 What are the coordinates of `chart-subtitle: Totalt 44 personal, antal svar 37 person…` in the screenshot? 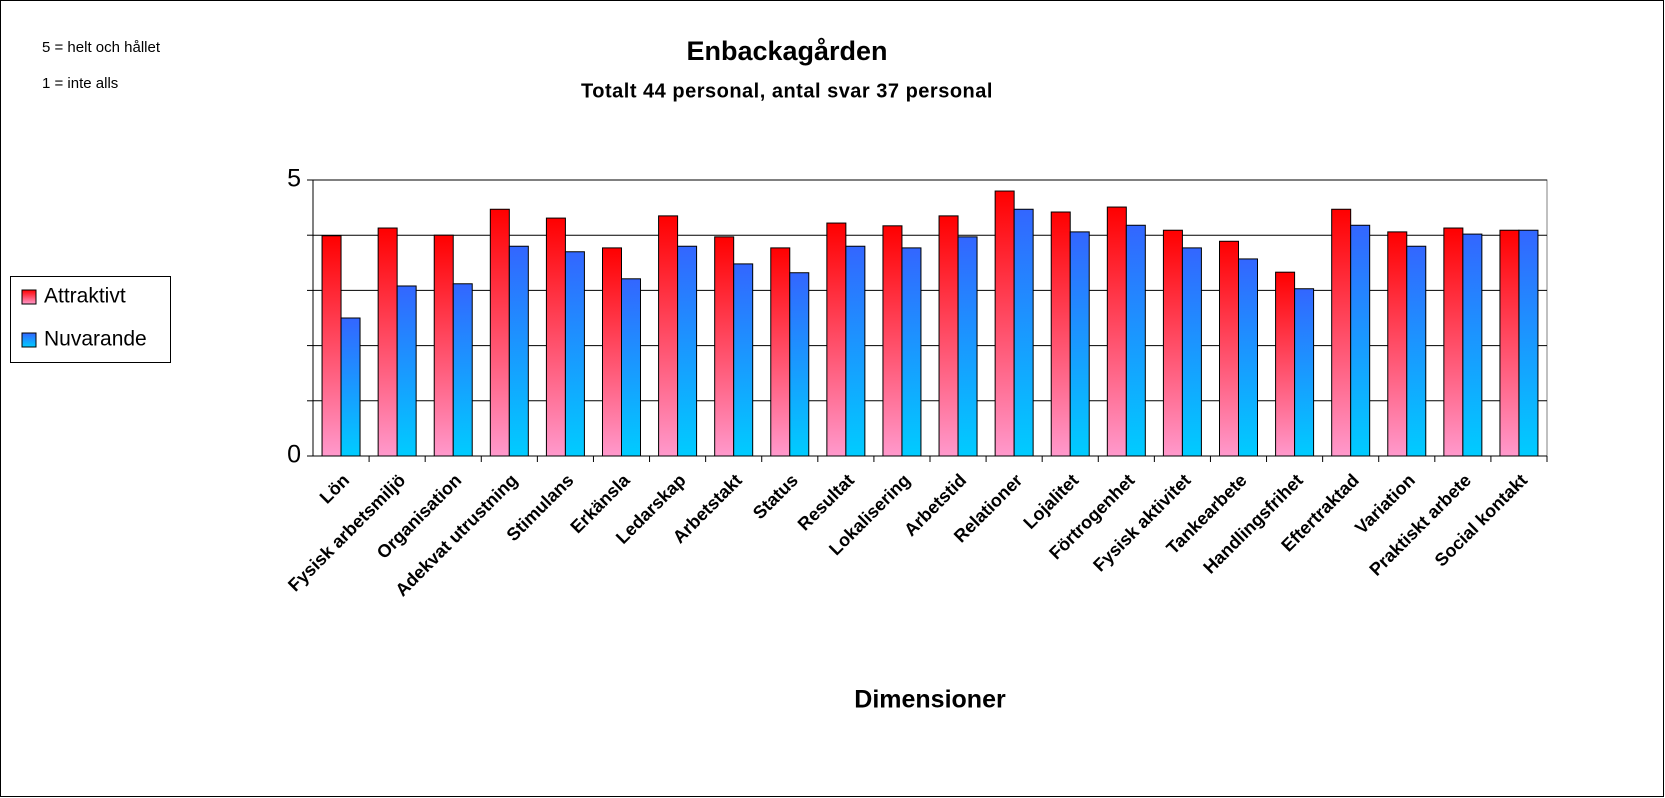 It's located at (787, 91).